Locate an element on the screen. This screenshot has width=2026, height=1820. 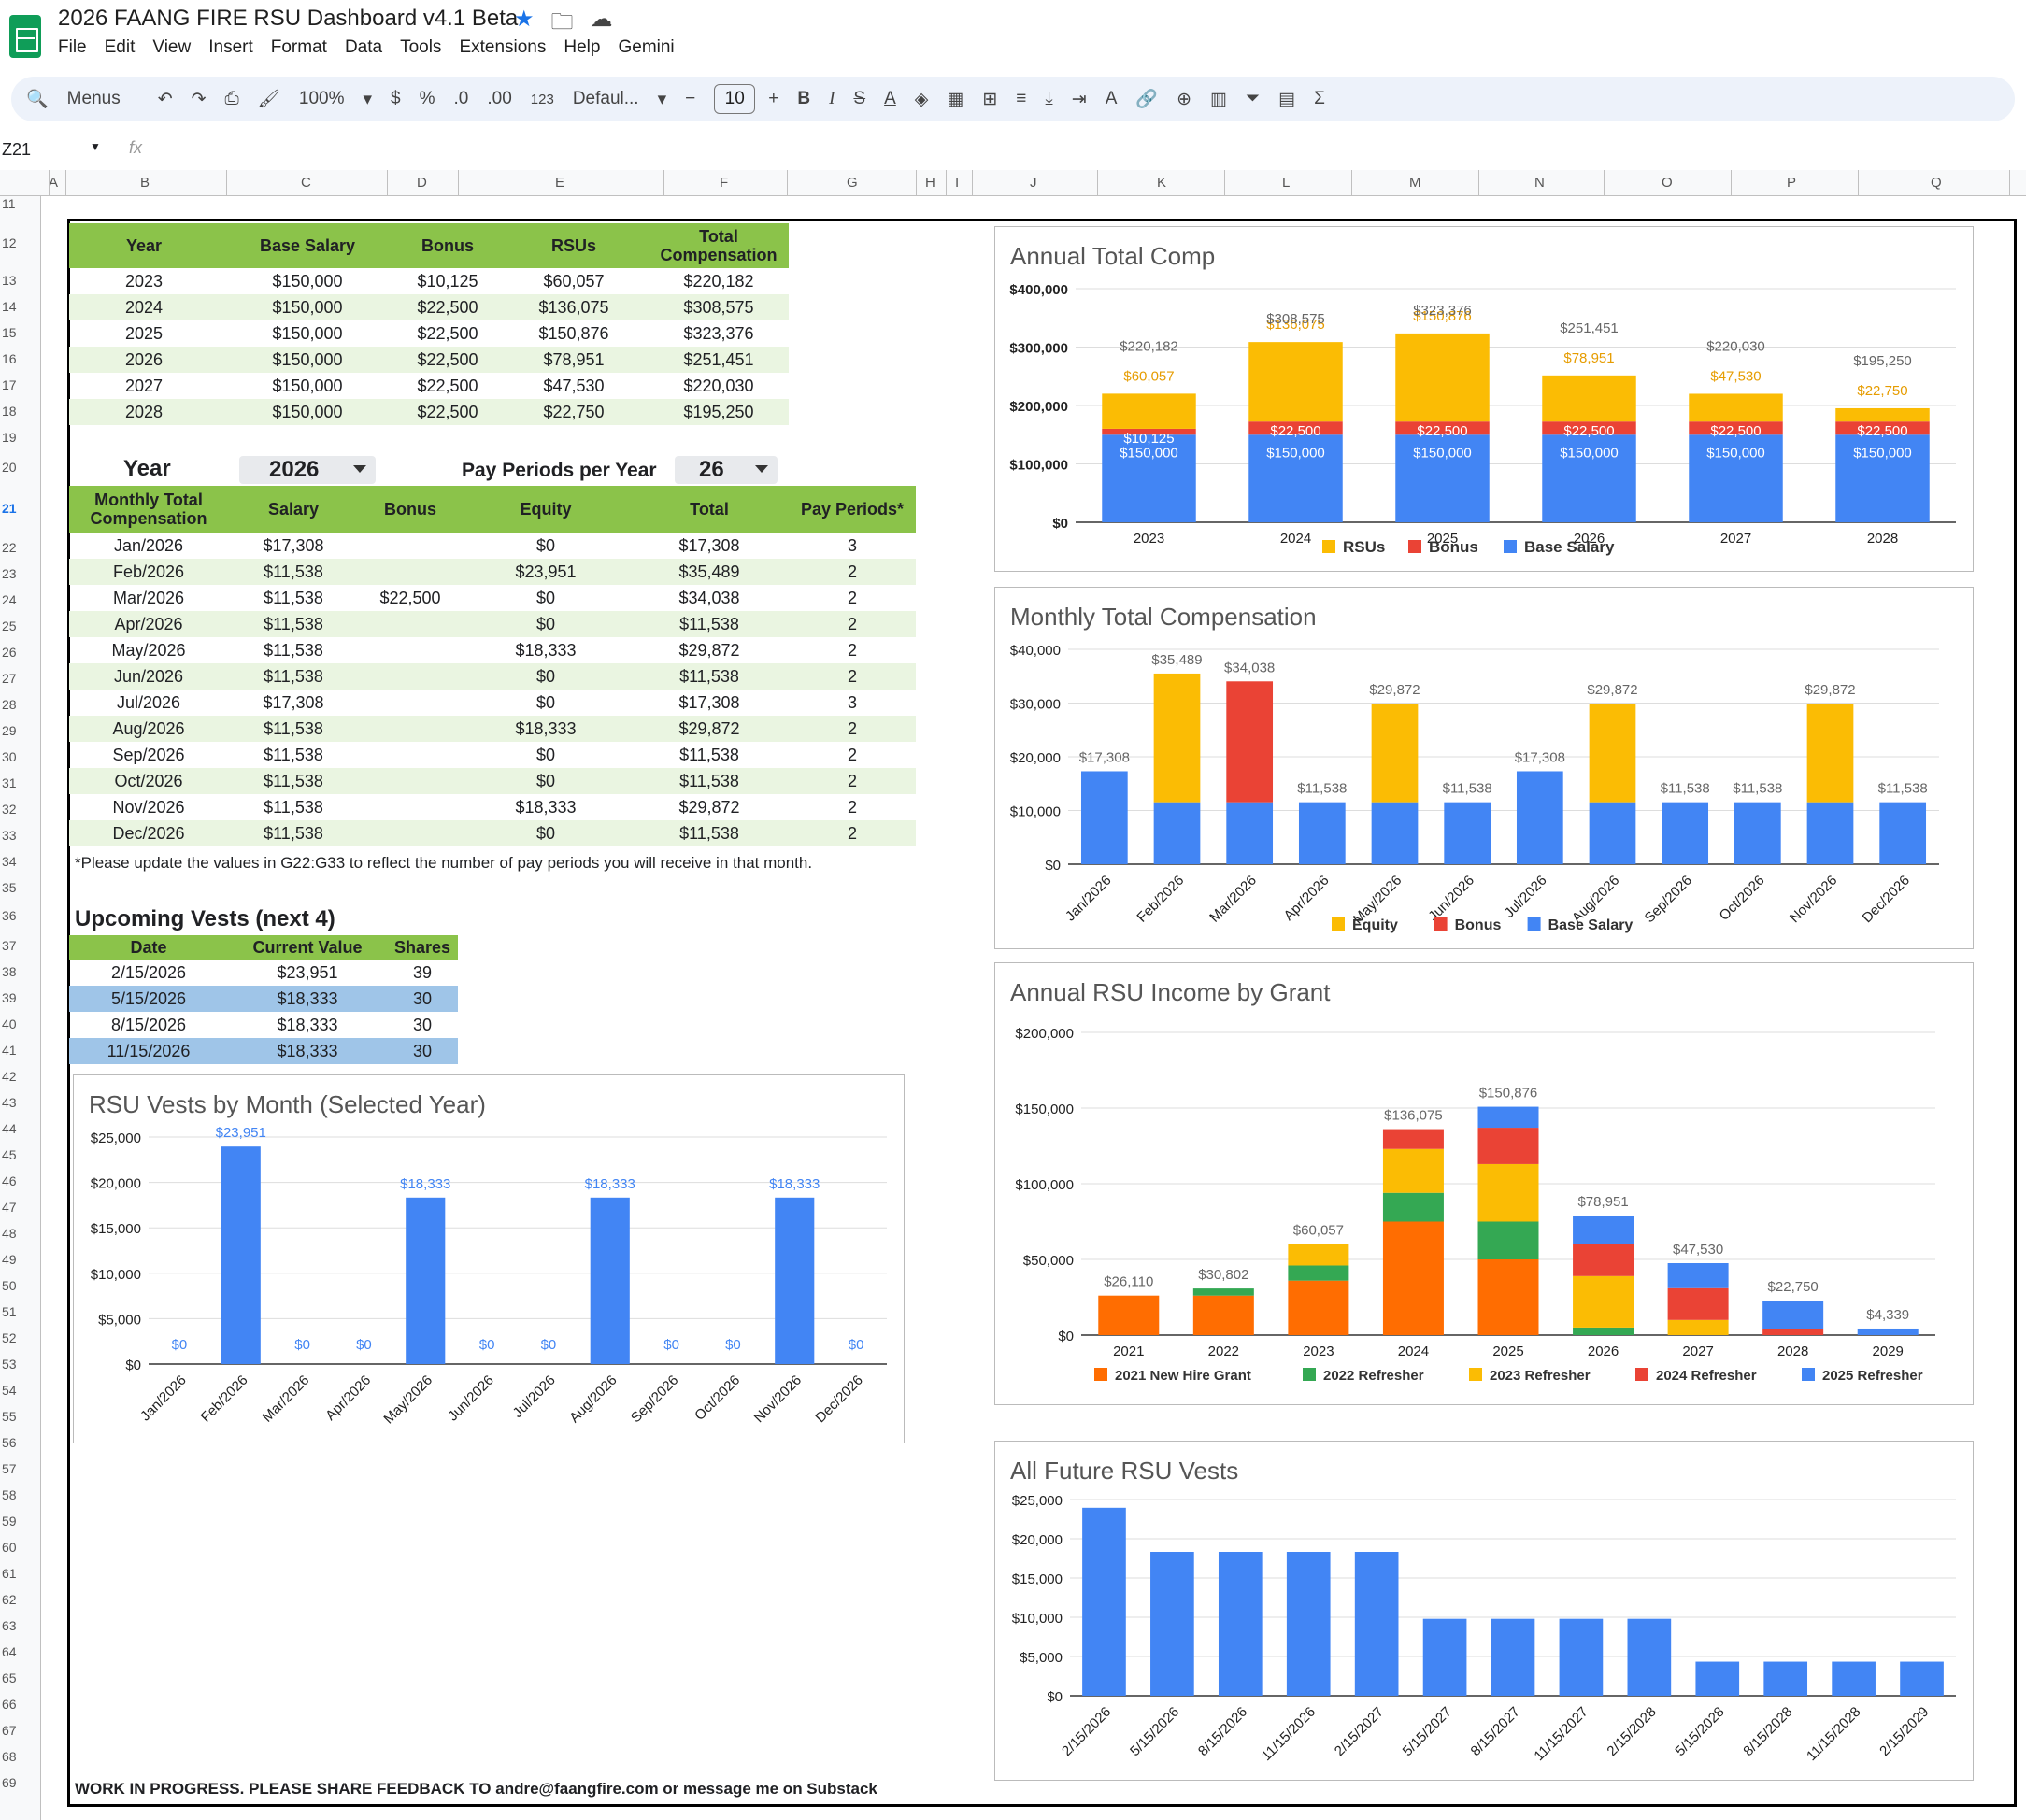
zoom-dropdown-icon: ▾ is located at coordinates (368, 99).